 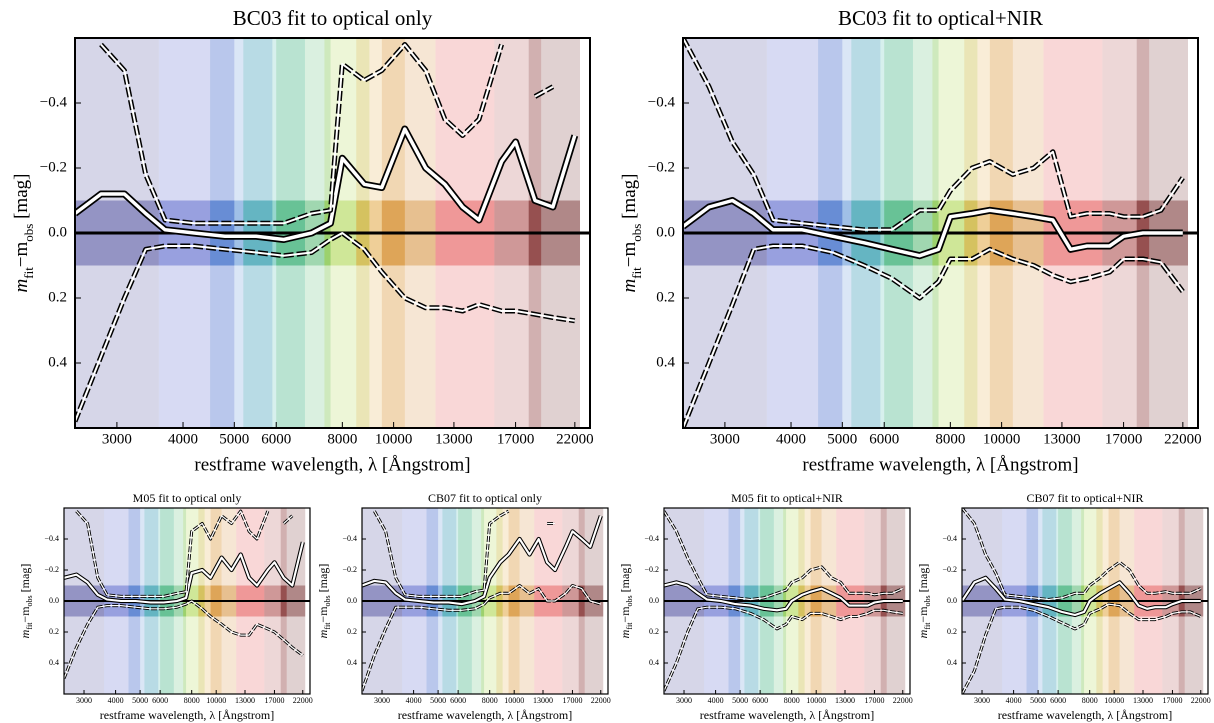 What do you see at coordinates (187, 498) in the screenshot?
I see `chart-title: M05 fit to optical only` at bounding box center [187, 498].